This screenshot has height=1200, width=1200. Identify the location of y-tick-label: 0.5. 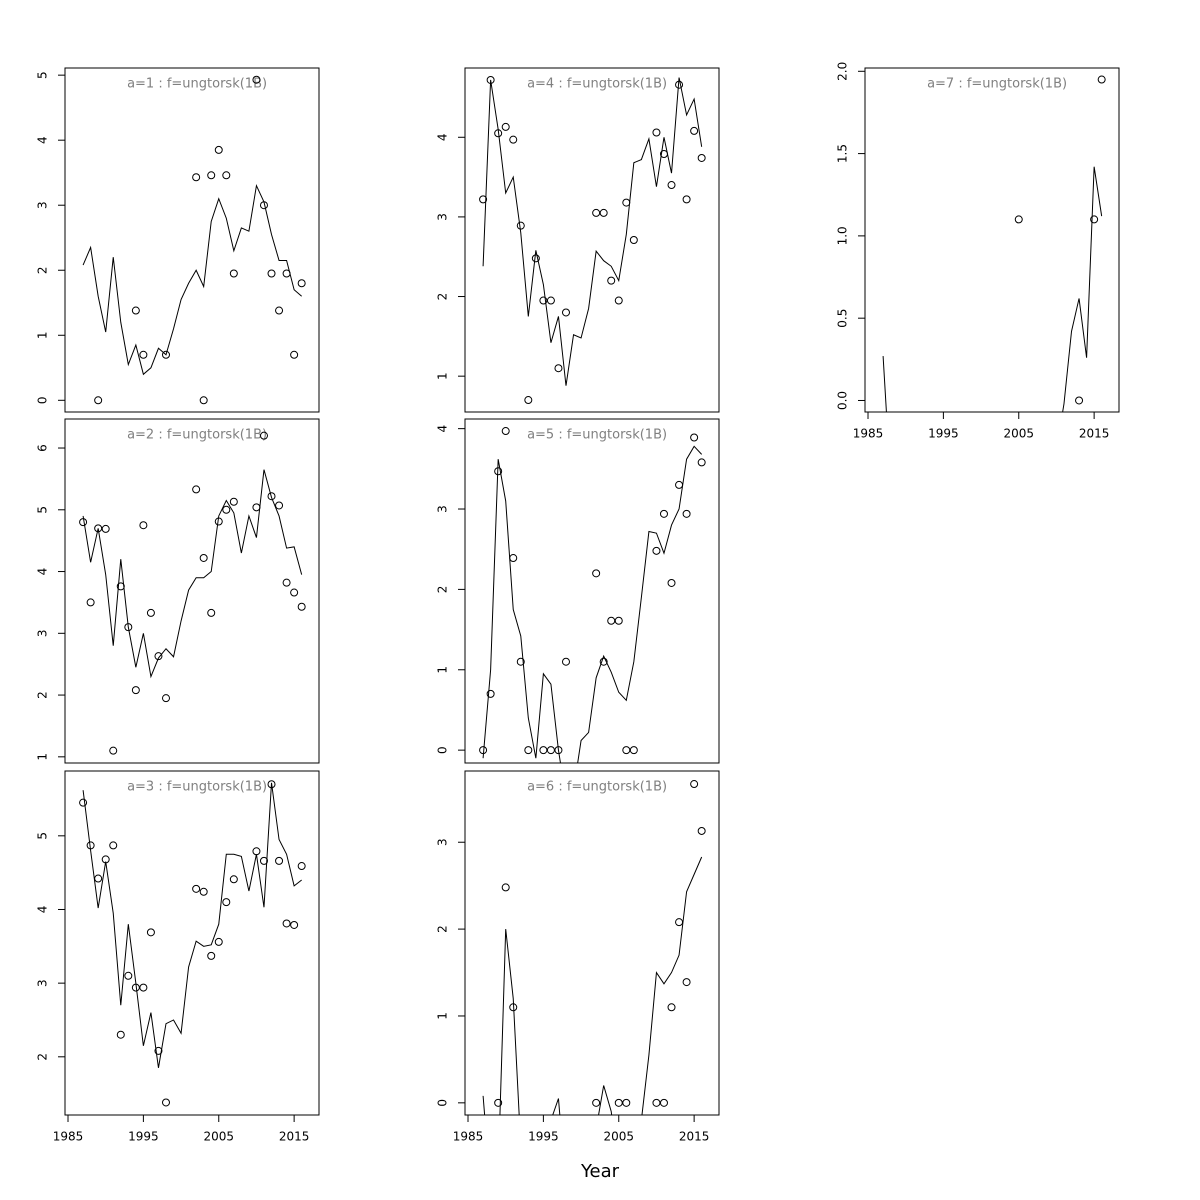
(843, 318).